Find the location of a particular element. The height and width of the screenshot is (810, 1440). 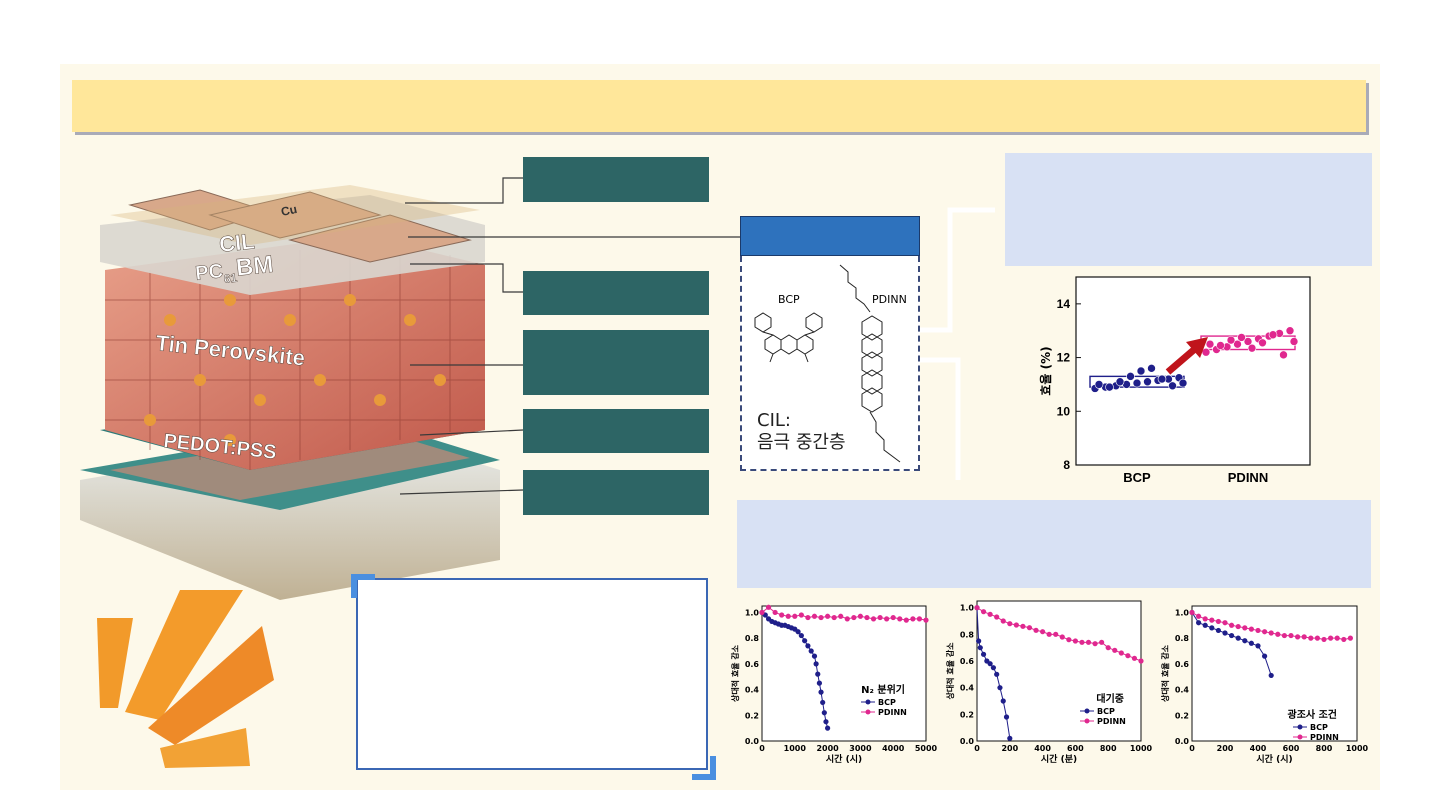

stab-ytick-label: 0.0 is located at coordinates (1182, 741).